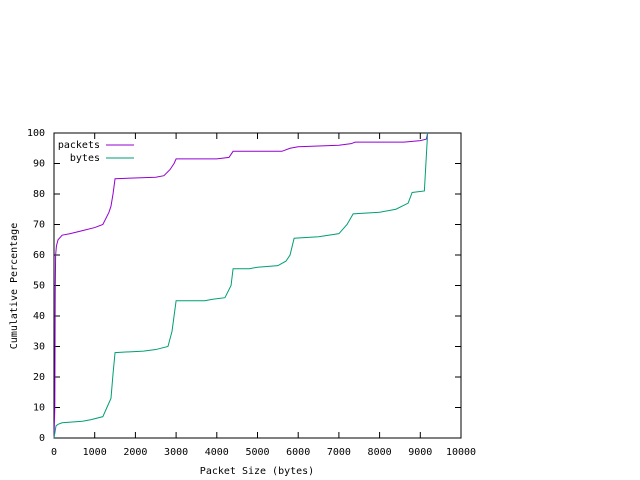  I want to click on y-tick-label: 100, so click(36, 133).